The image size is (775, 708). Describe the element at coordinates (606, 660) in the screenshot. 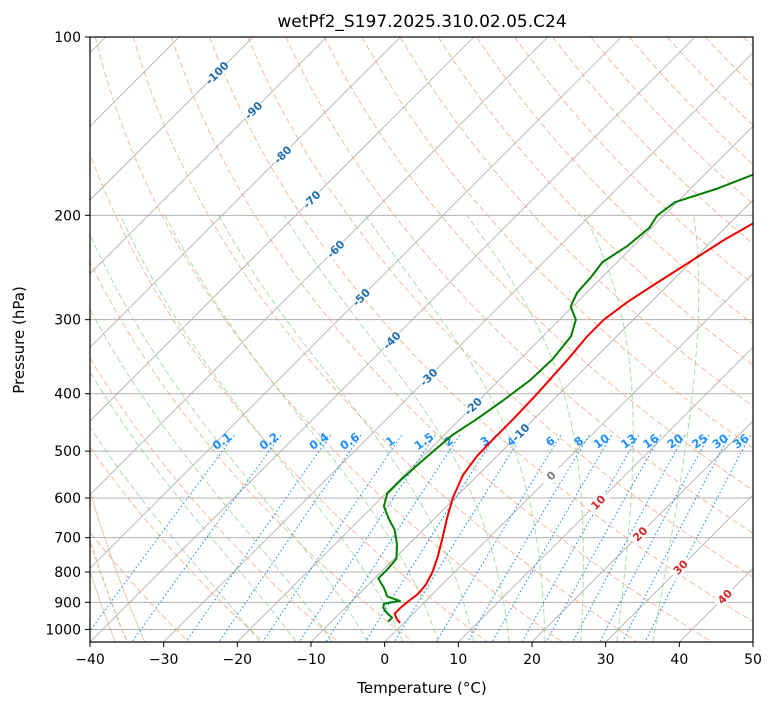

I see `x-tick-label: 30` at that location.